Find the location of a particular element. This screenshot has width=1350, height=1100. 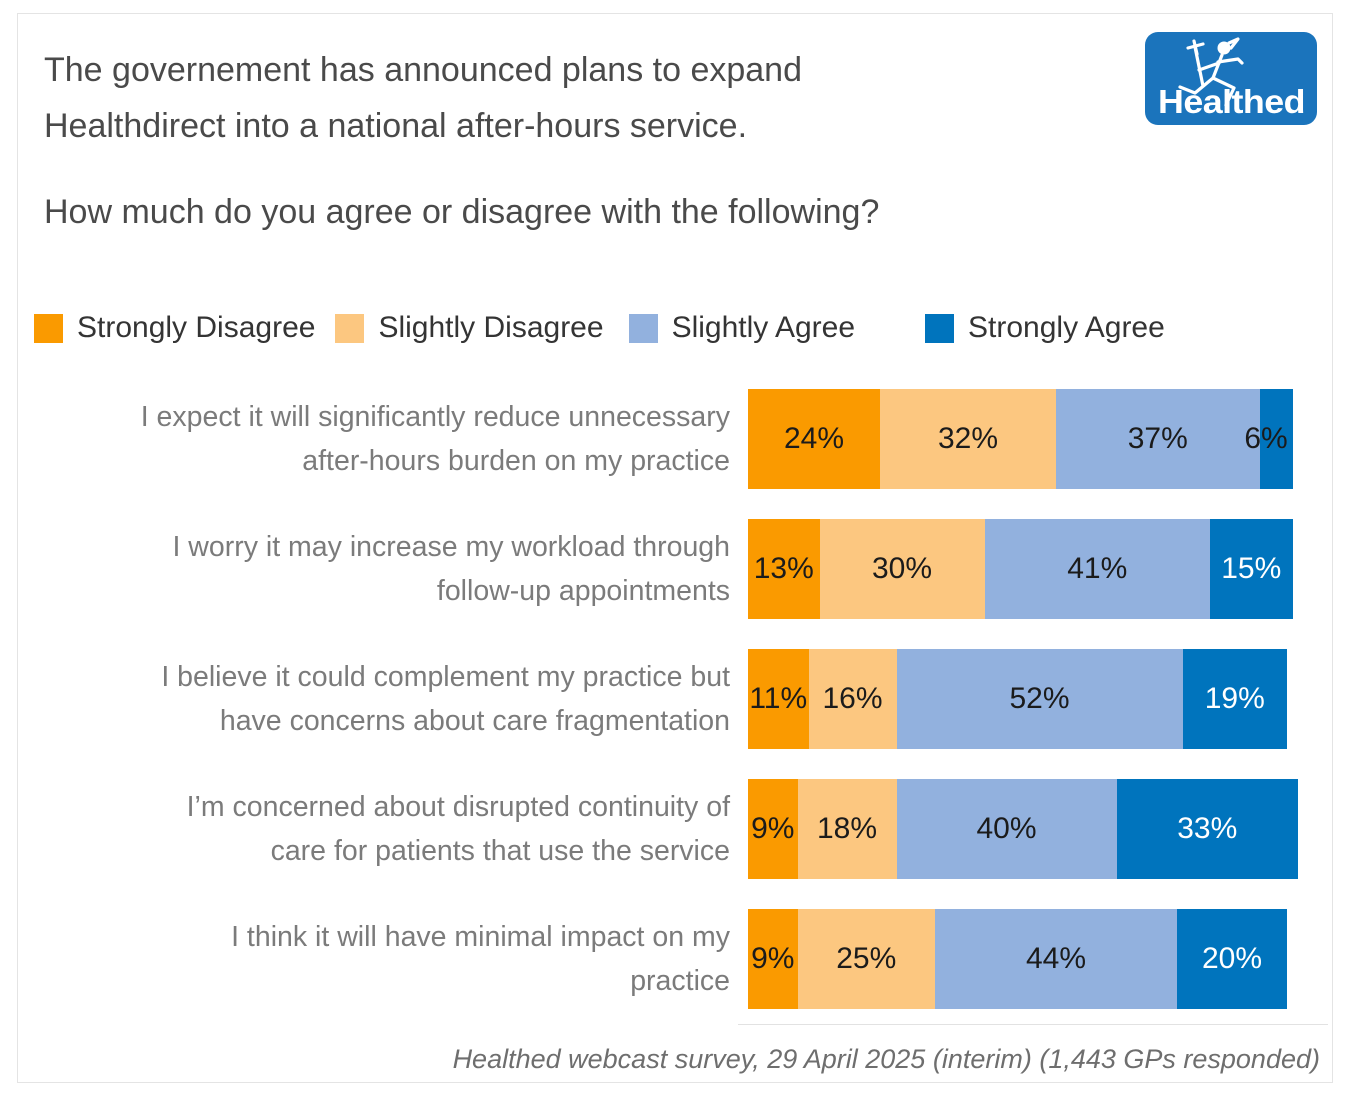

legend-item: Strongly Disagree is located at coordinates (174, 328).